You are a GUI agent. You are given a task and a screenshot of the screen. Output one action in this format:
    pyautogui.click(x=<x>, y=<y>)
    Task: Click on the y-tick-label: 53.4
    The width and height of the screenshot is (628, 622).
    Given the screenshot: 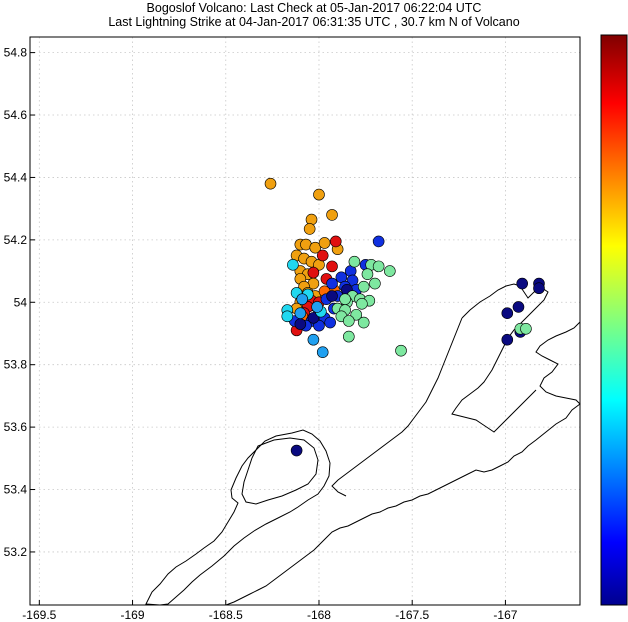 What is the action you would take?
    pyautogui.click(x=16, y=490)
    